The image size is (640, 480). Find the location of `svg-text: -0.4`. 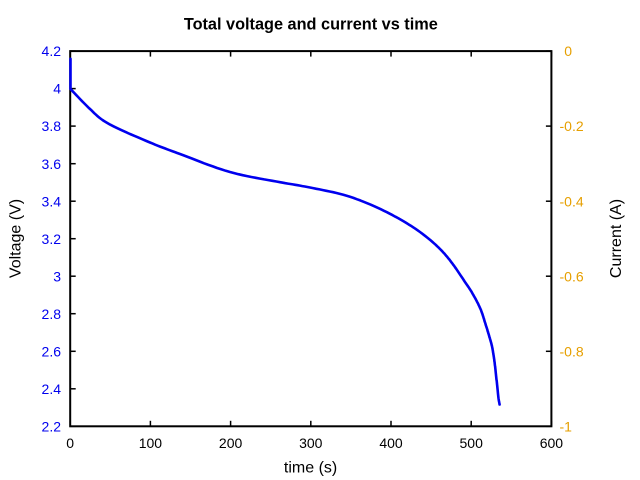

svg-text: -0.4 is located at coordinates (572, 201).